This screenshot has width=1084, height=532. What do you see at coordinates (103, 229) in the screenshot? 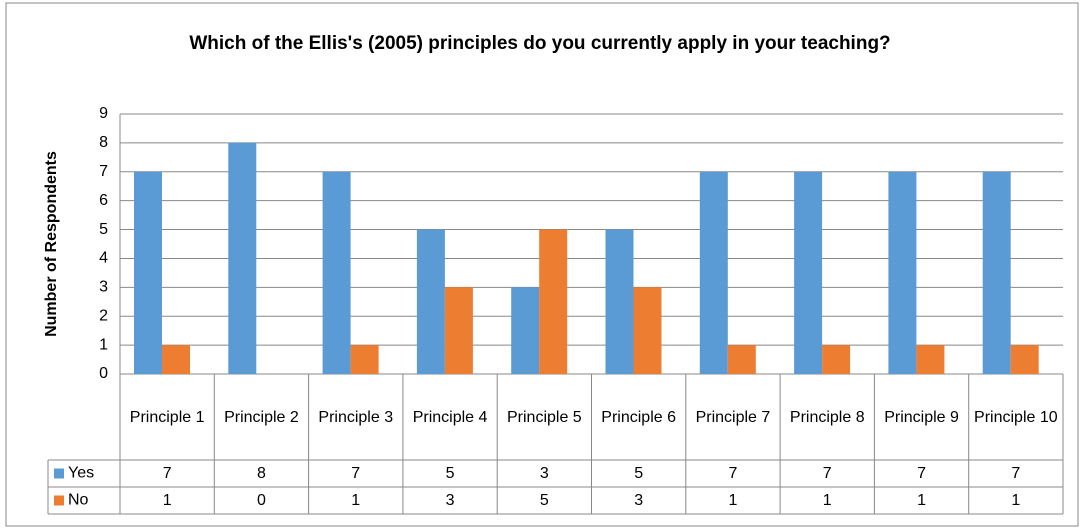
I see `y-tick-label: 5` at bounding box center [103, 229].